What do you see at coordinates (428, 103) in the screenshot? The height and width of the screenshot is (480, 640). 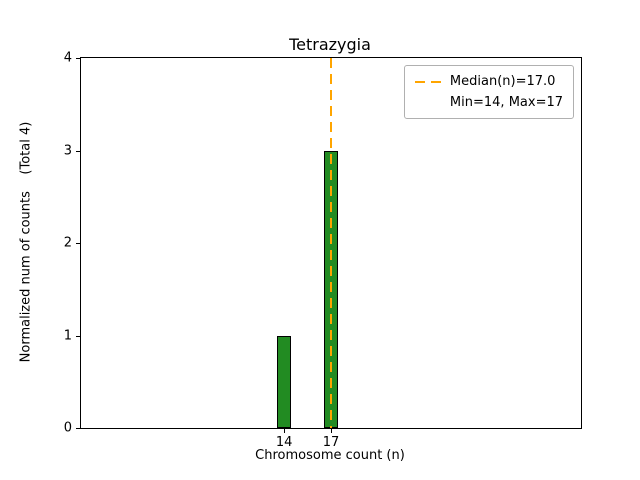 I see `legend-empty-swatch` at bounding box center [428, 103].